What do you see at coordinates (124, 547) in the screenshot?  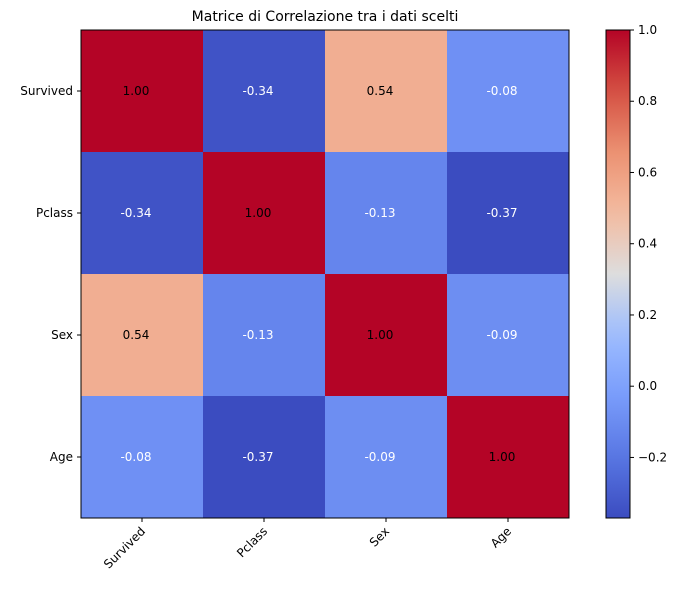 I see `x-tick-label: Survived` at bounding box center [124, 547].